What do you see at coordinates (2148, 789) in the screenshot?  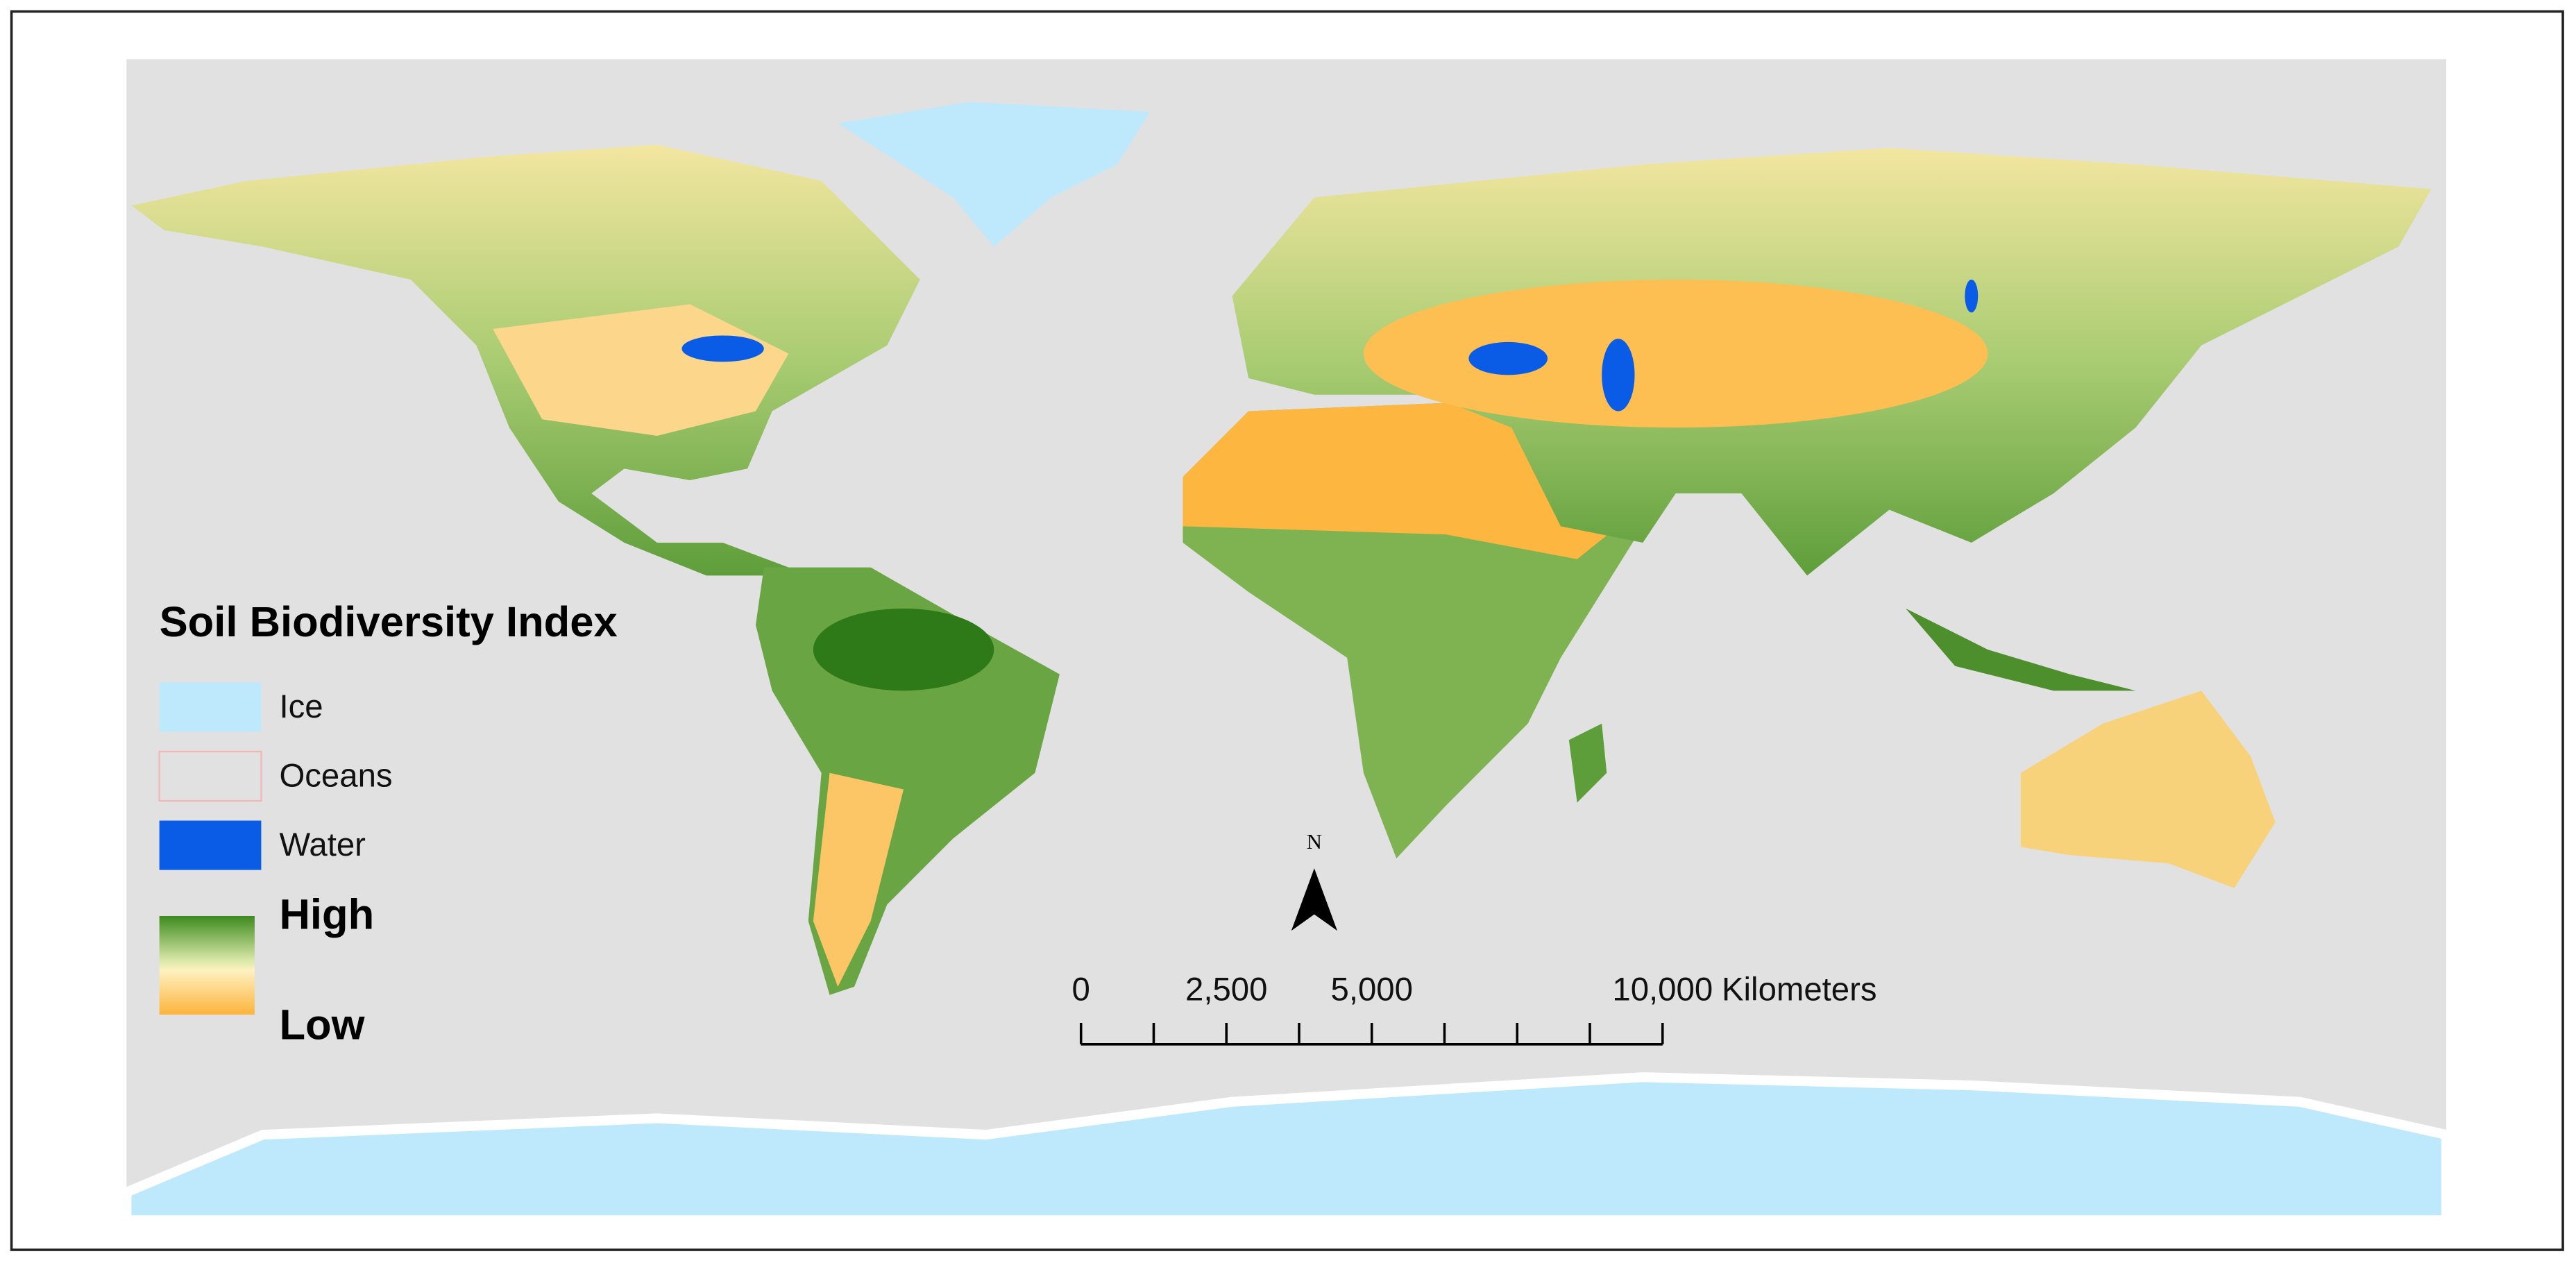 I see `australia` at bounding box center [2148, 789].